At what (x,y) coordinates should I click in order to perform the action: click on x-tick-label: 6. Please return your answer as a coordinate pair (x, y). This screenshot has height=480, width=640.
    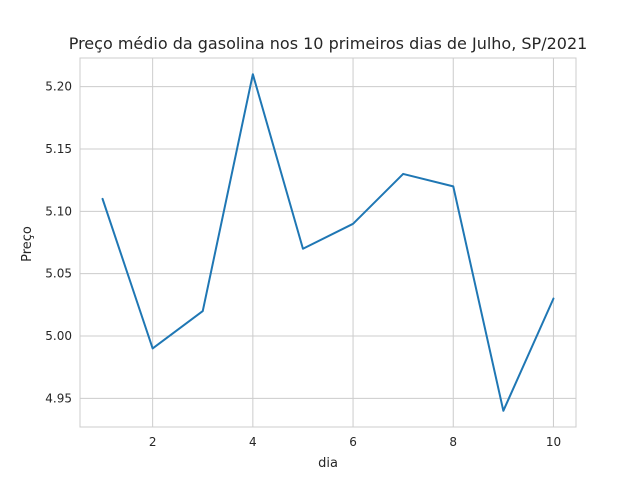
    Looking at the image, I should click on (353, 442).